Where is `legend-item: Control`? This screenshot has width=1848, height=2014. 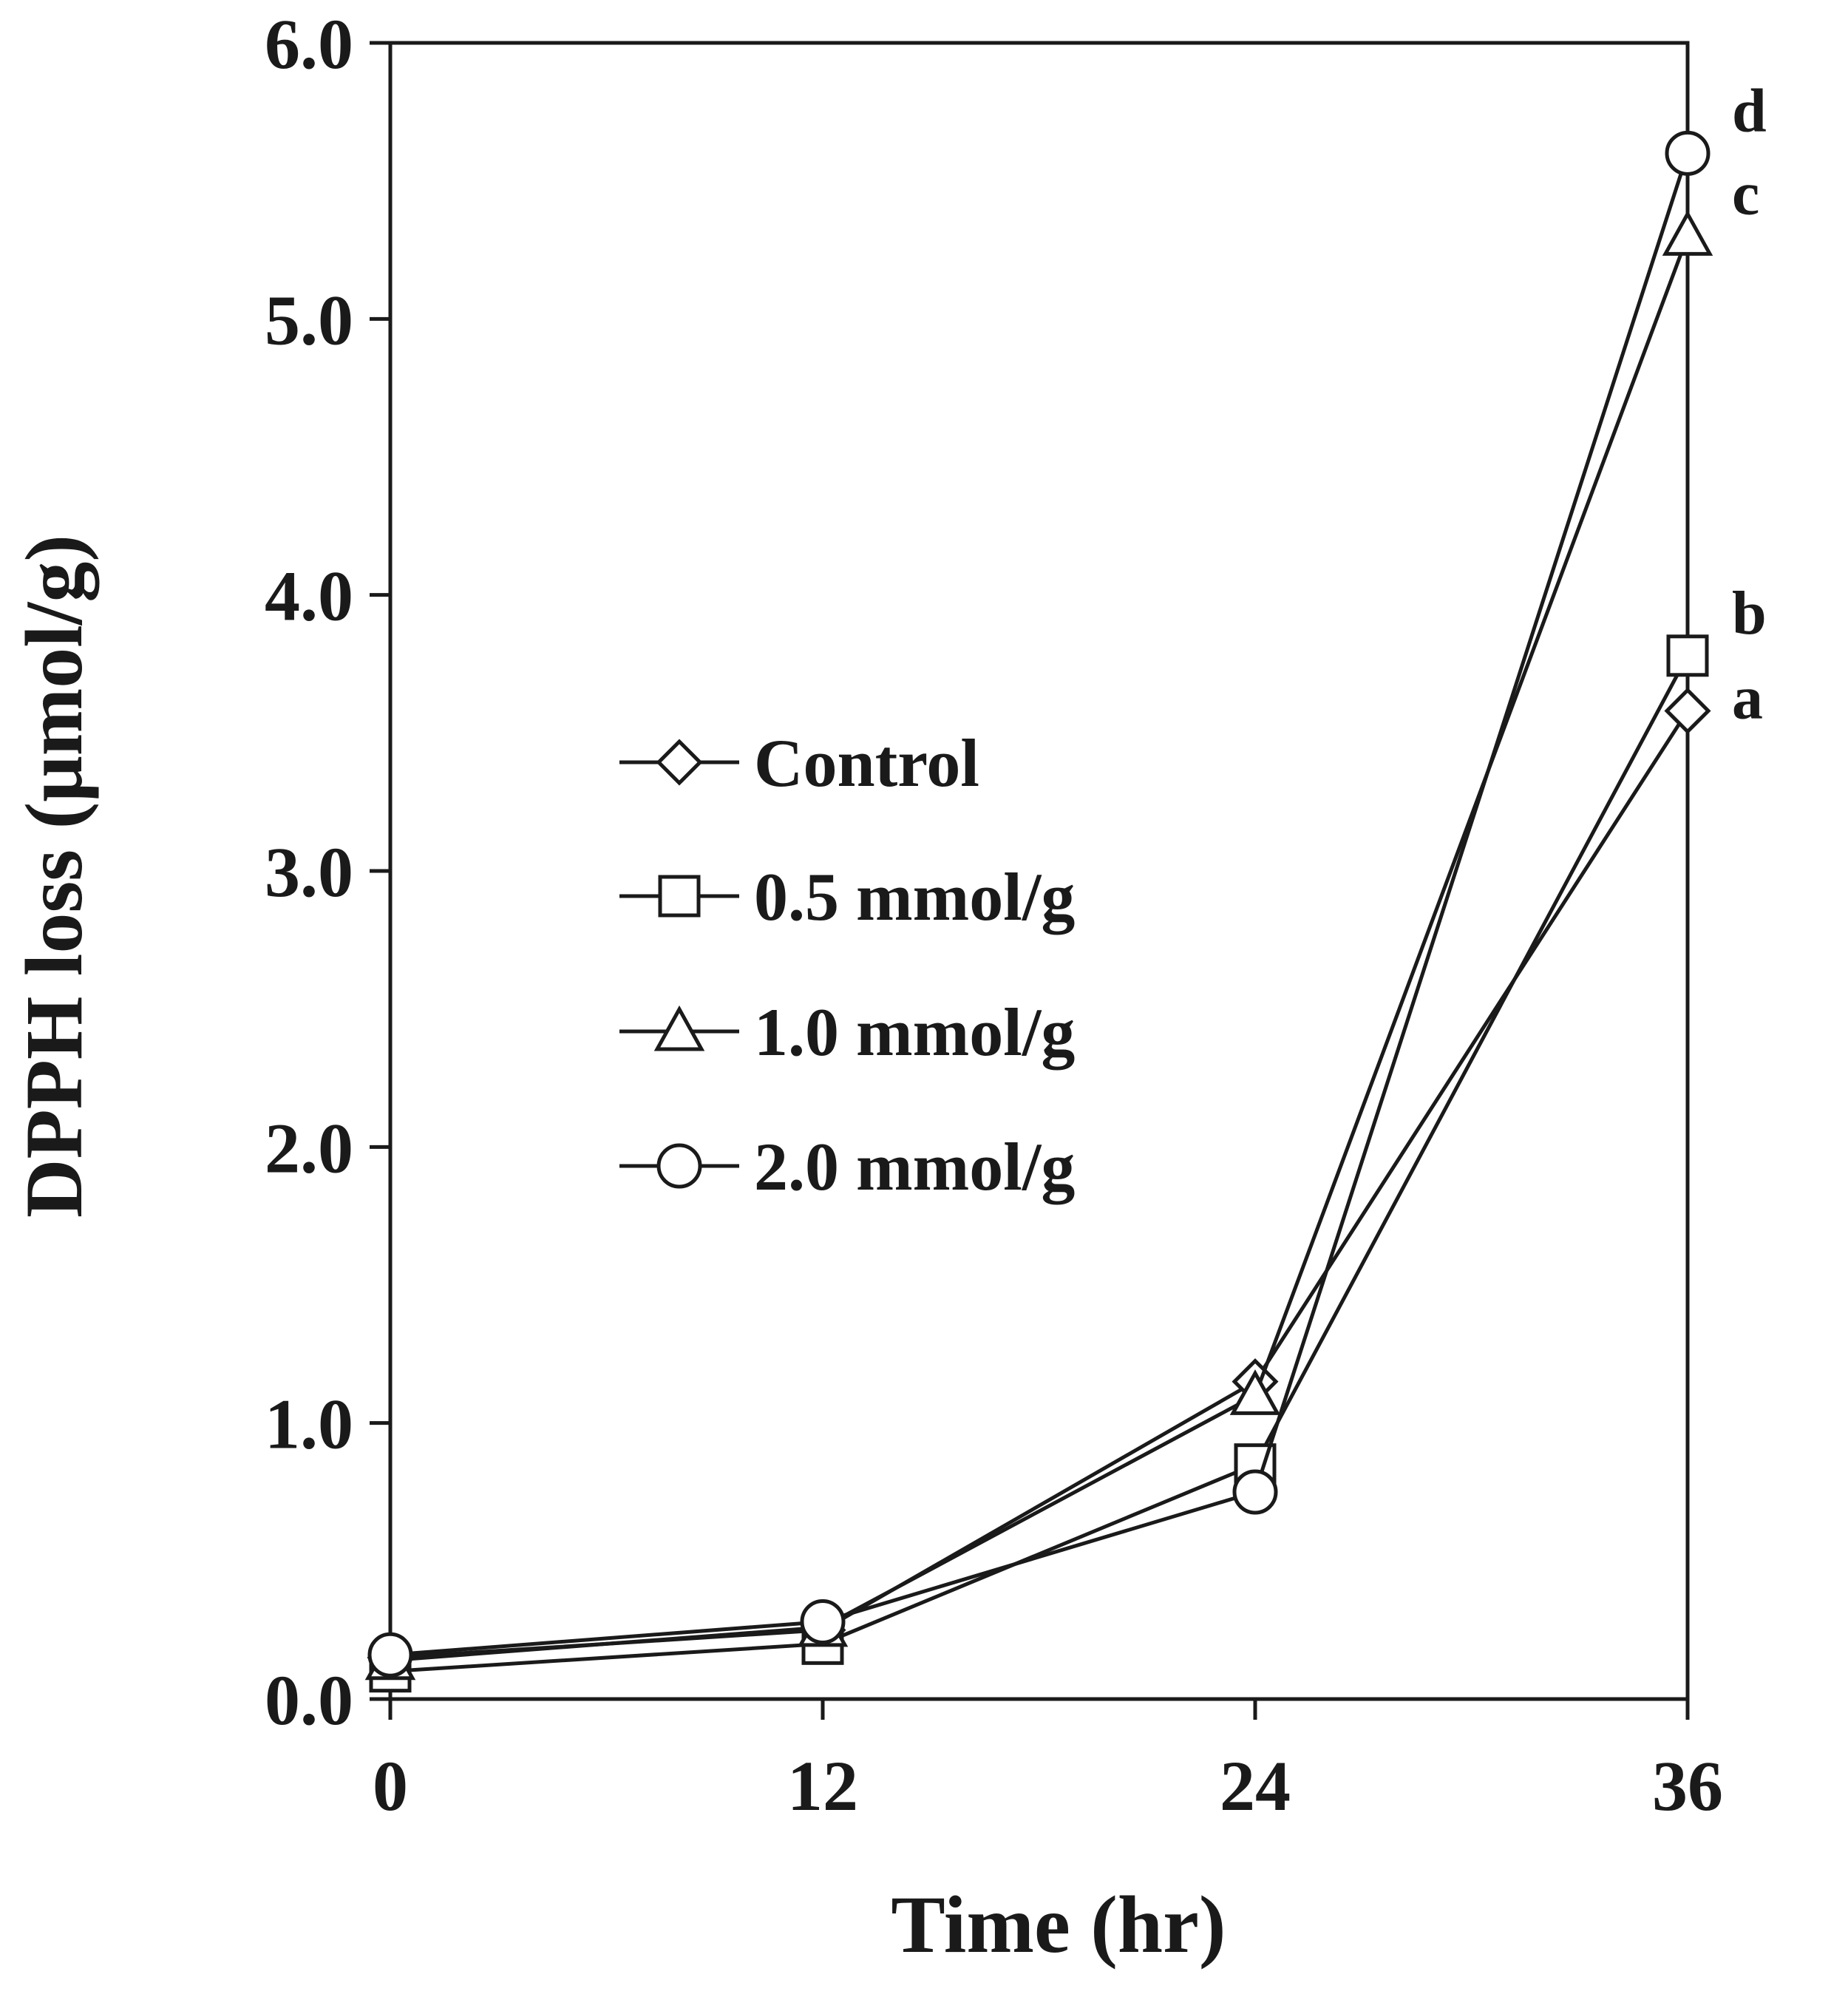
legend-item: Control is located at coordinates (799, 763).